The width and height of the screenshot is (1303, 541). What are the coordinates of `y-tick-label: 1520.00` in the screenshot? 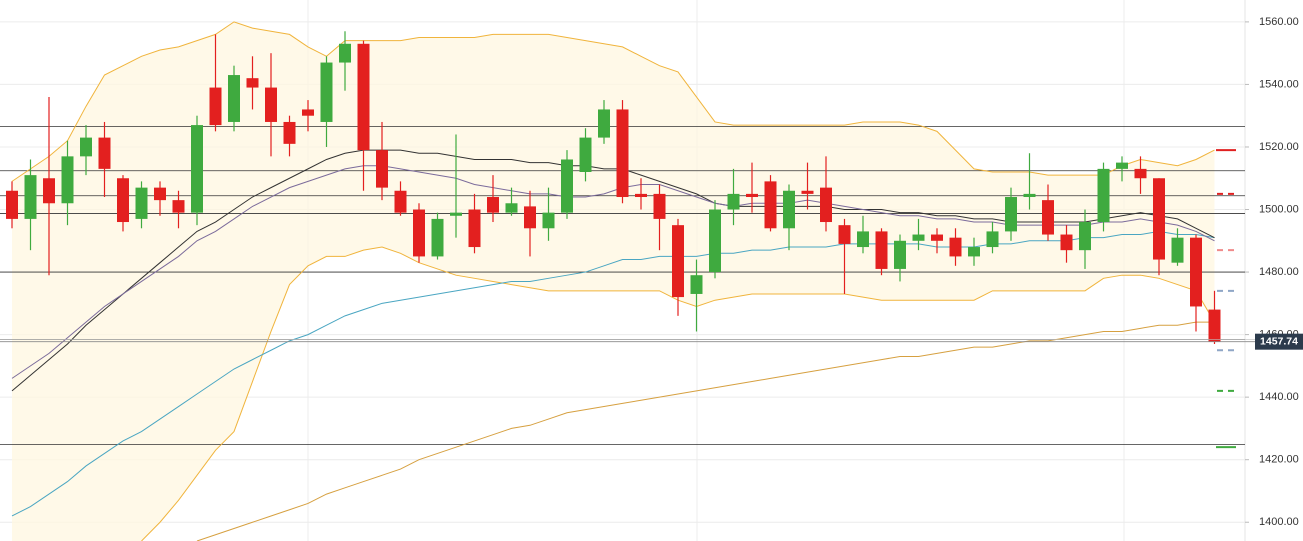 It's located at (1279, 147).